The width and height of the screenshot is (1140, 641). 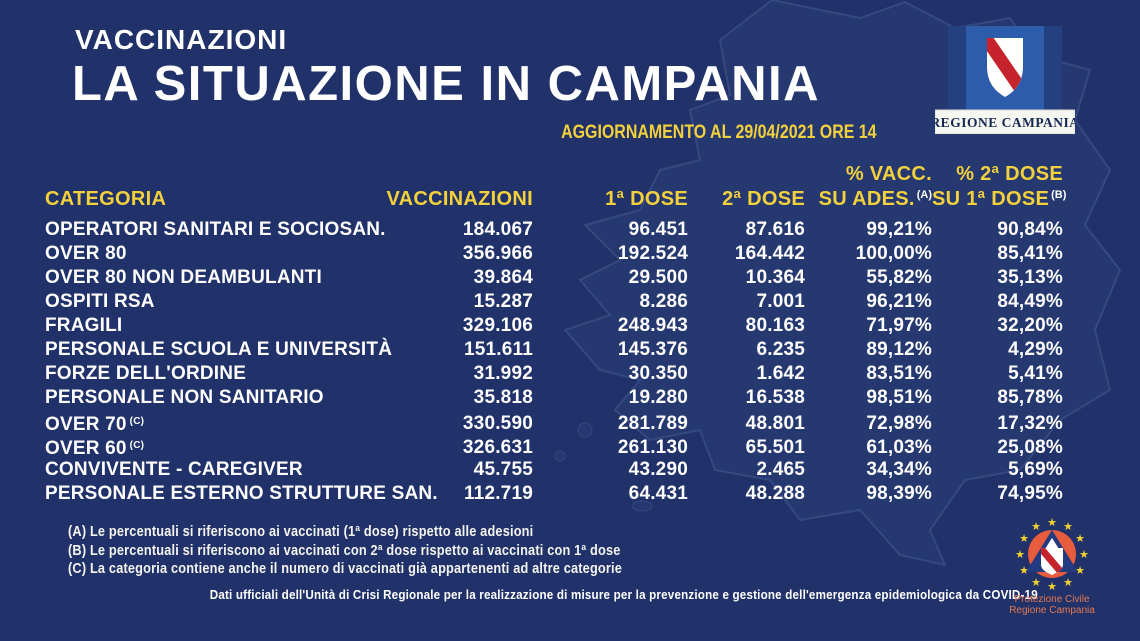 What do you see at coordinates (137, 421) in the screenshot?
I see `category-footnote-ref: (C)` at bounding box center [137, 421].